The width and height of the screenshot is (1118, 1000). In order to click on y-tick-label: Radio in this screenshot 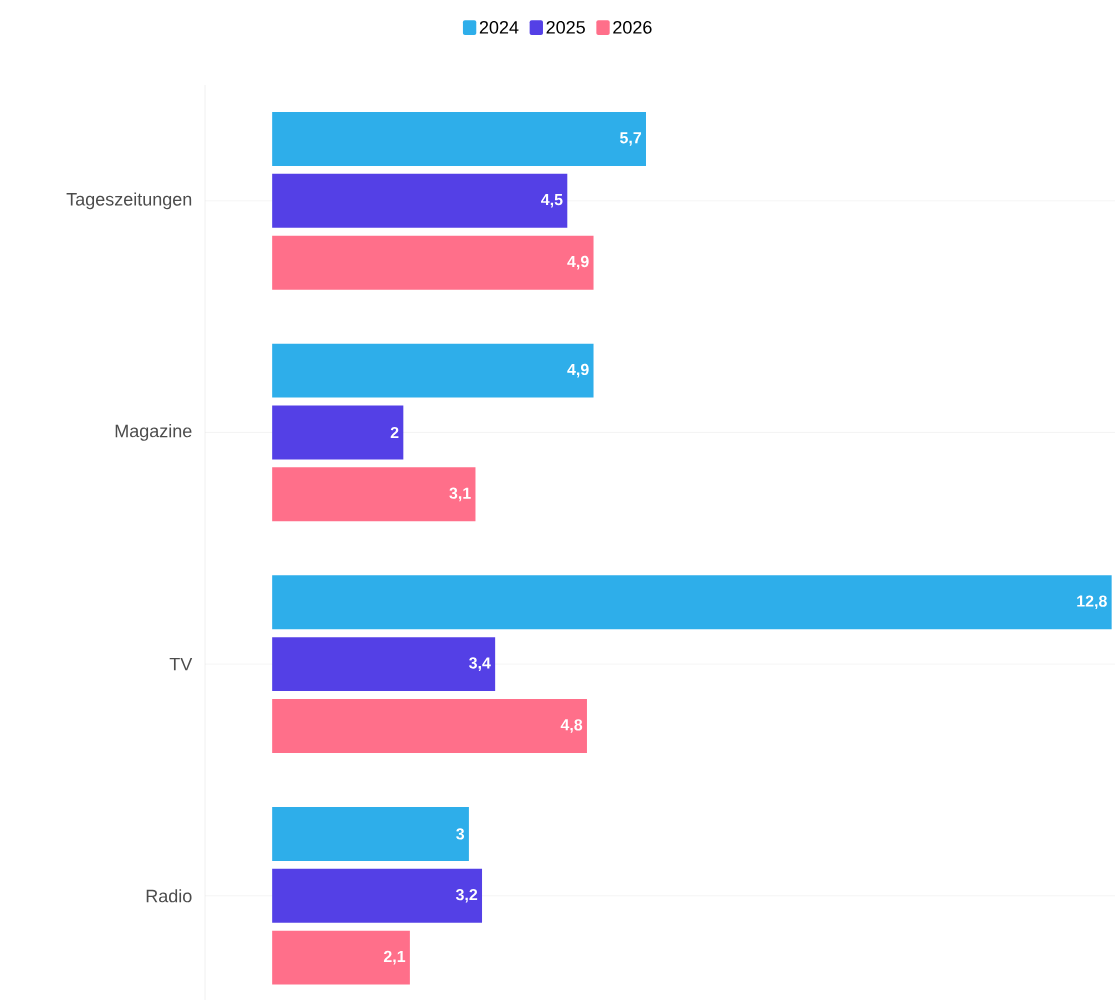, I will do `click(169, 896)`.